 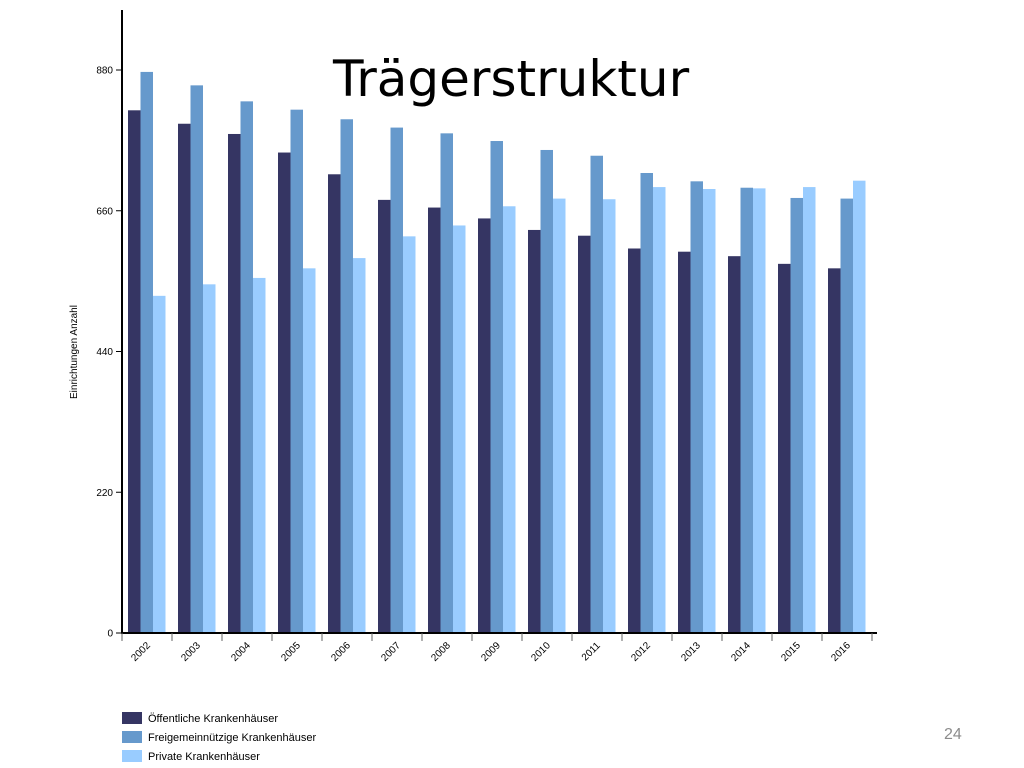 I want to click on legend-label-2: Freigemeinnützige Krankenhäuser, so click(x=232, y=738).